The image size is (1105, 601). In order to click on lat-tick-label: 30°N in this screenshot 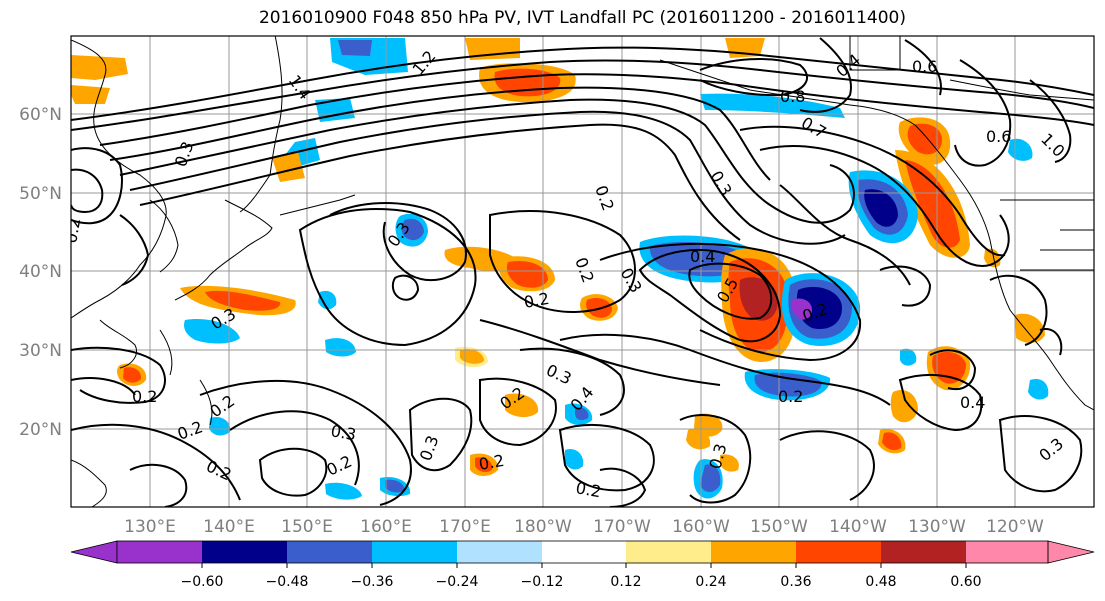, I will do `click(40, 351)`.